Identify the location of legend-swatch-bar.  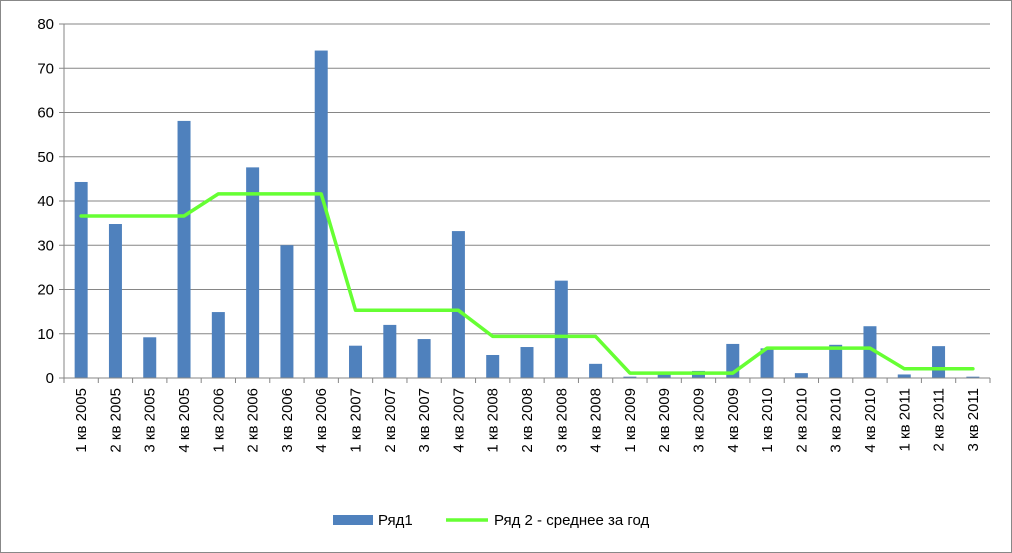
(353, 520).